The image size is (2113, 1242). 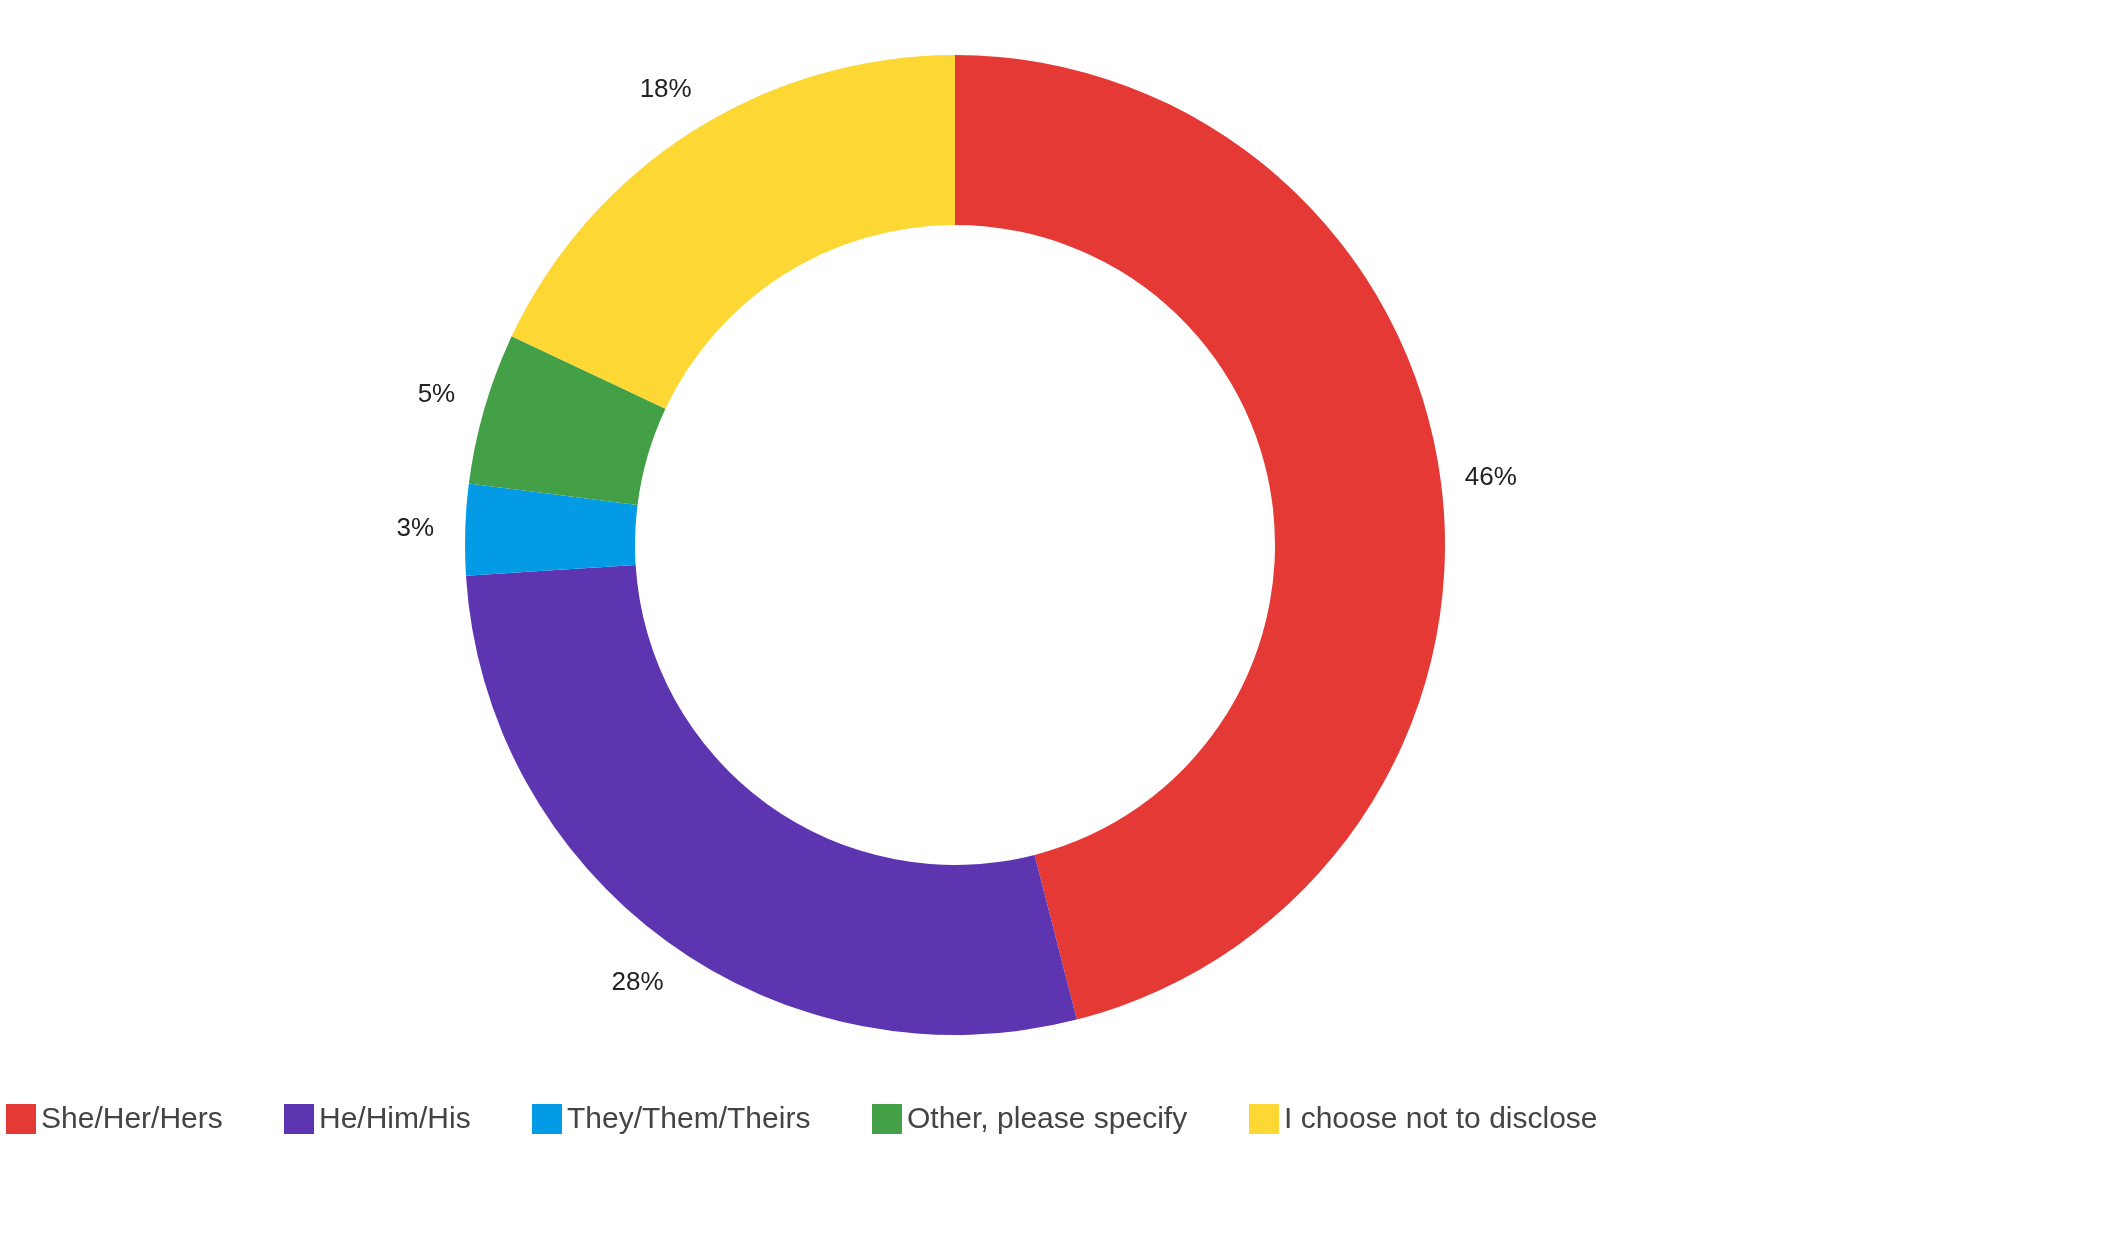 I want to click on data-label: 28%, so click(x=637, y=980).